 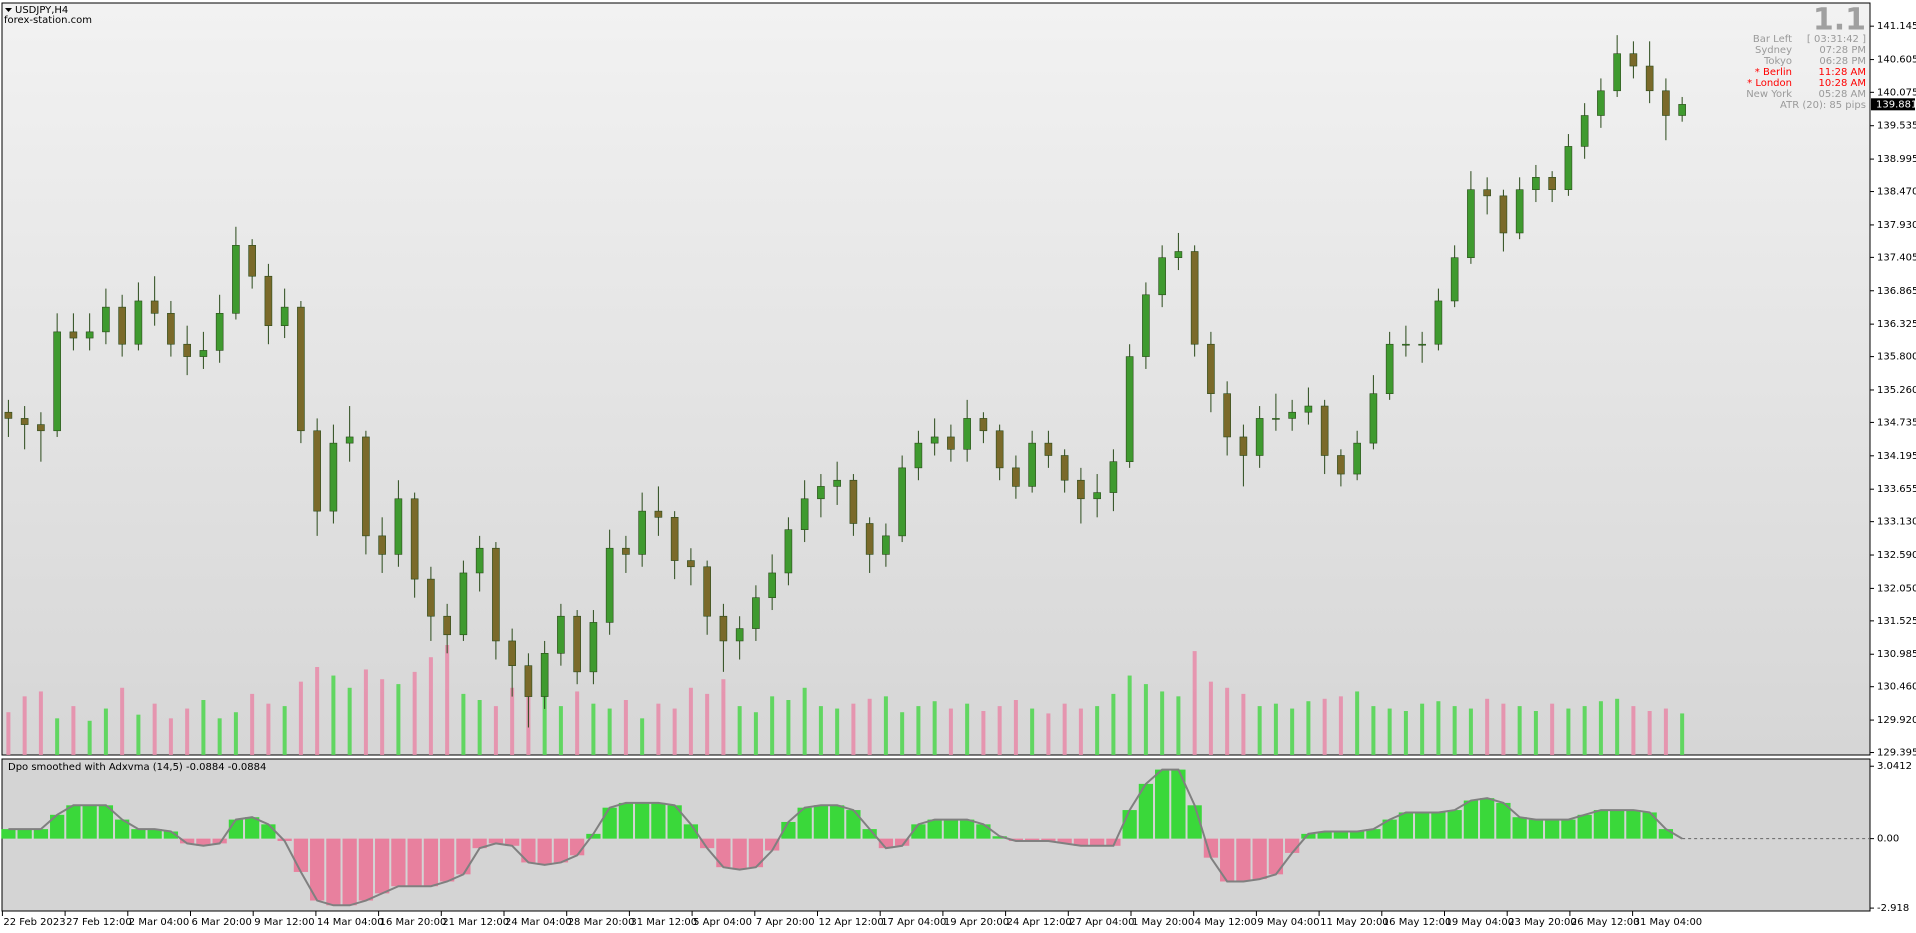 What do you see at coordinates (1769, 83) in the screenshot?
I see `info-label: * London` at bounding box center [1769, 83].